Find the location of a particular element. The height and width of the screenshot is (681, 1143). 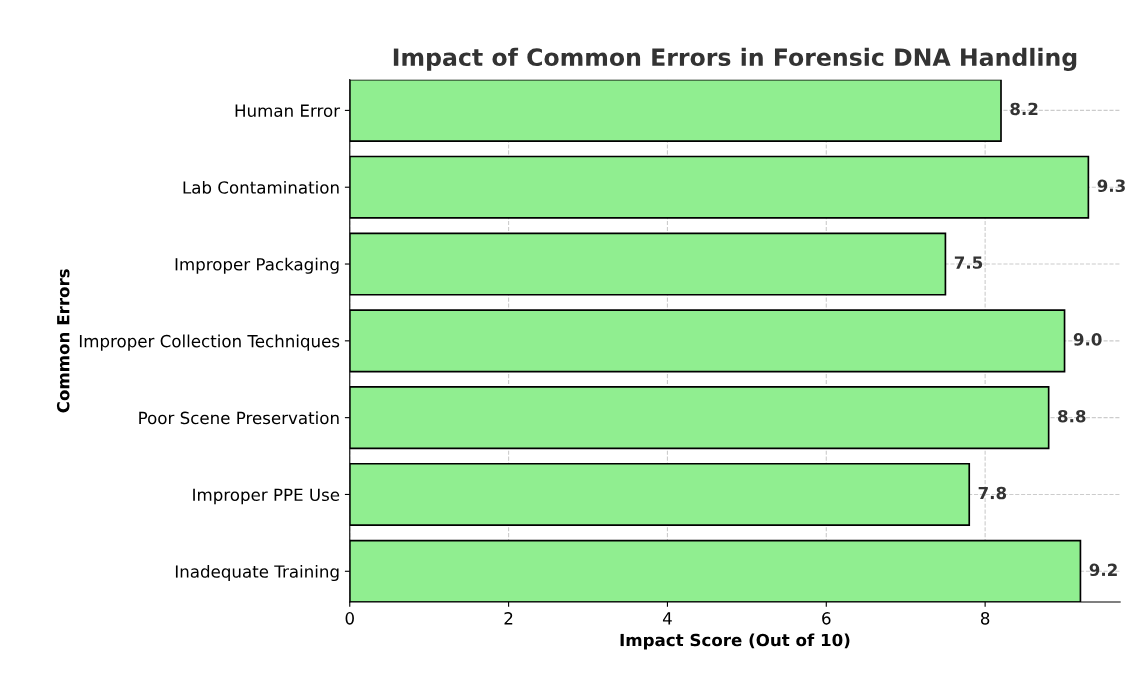

x-tick-label: 0 is located at coordinates (349, 618).